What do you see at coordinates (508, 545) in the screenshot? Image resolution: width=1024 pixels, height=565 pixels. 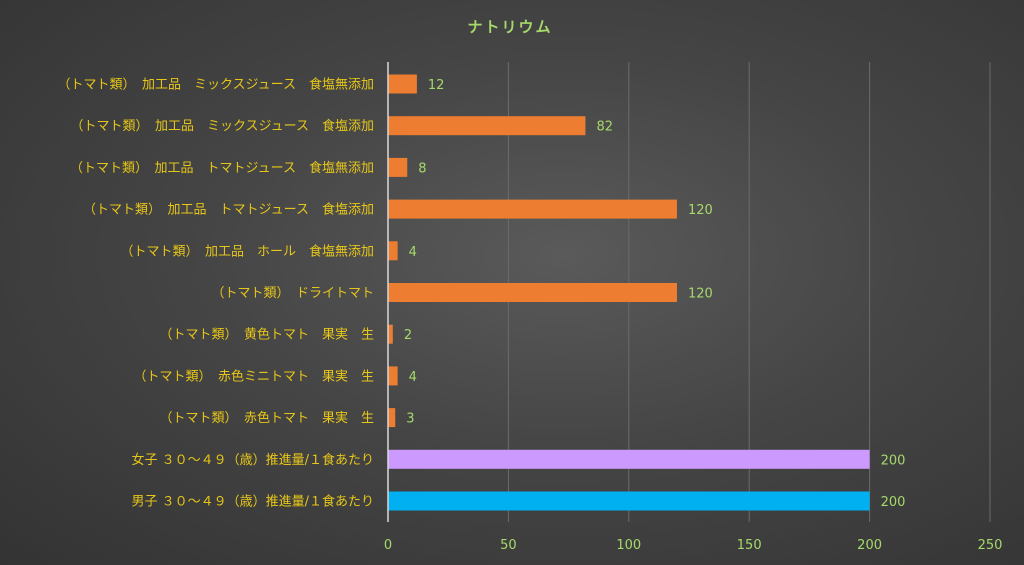 I see `x-tick-label: 50` at bounding box center [508, 545].